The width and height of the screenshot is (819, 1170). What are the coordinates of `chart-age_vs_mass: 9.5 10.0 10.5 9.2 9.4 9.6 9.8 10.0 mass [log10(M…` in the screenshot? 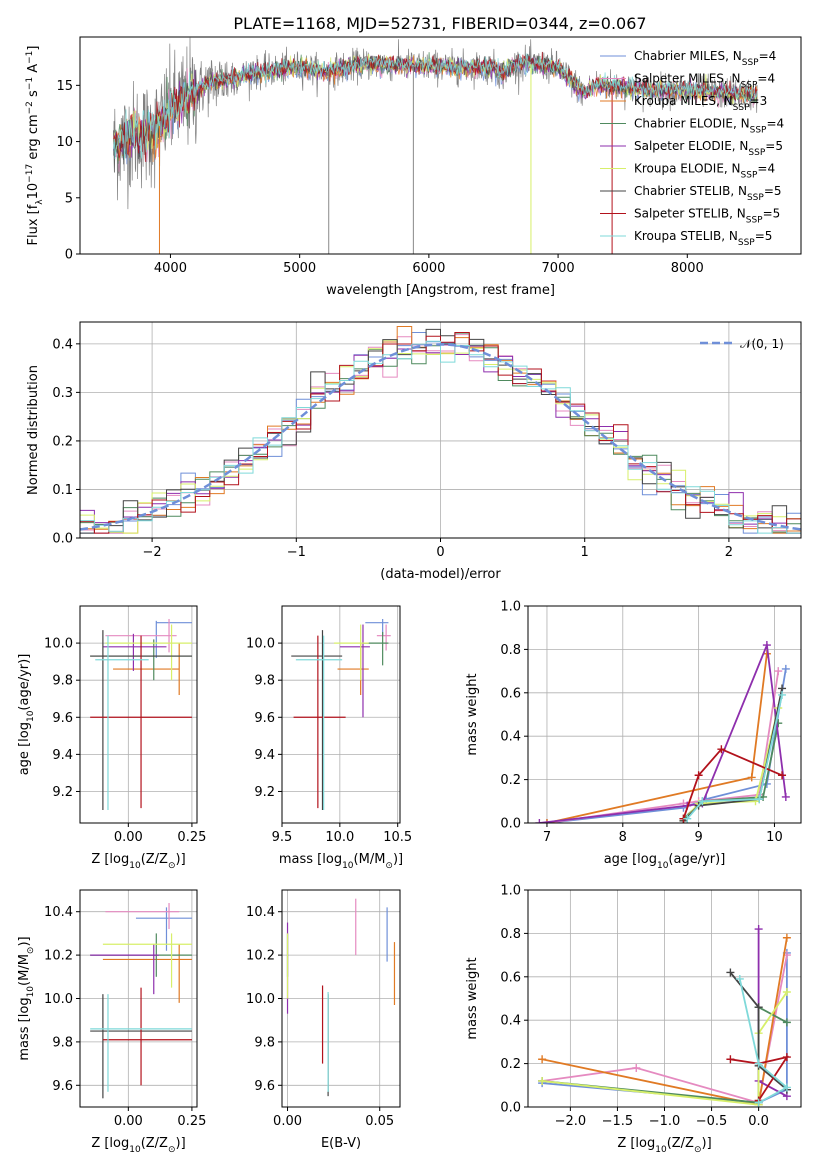 It's located at (329, 738).